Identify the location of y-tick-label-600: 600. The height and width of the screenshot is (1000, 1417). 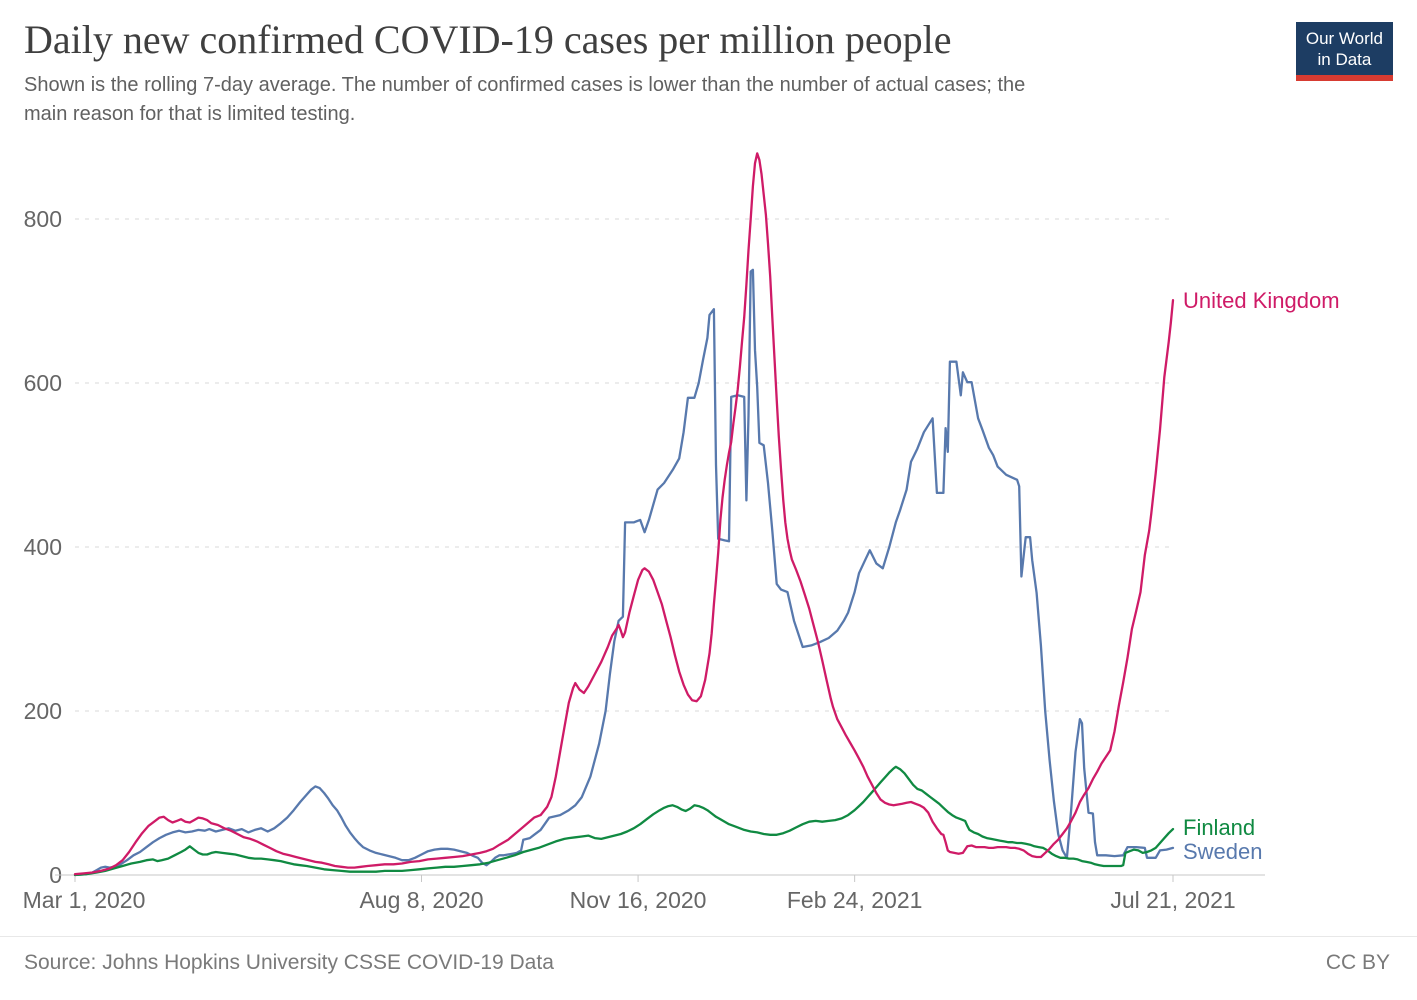
(43, 383).